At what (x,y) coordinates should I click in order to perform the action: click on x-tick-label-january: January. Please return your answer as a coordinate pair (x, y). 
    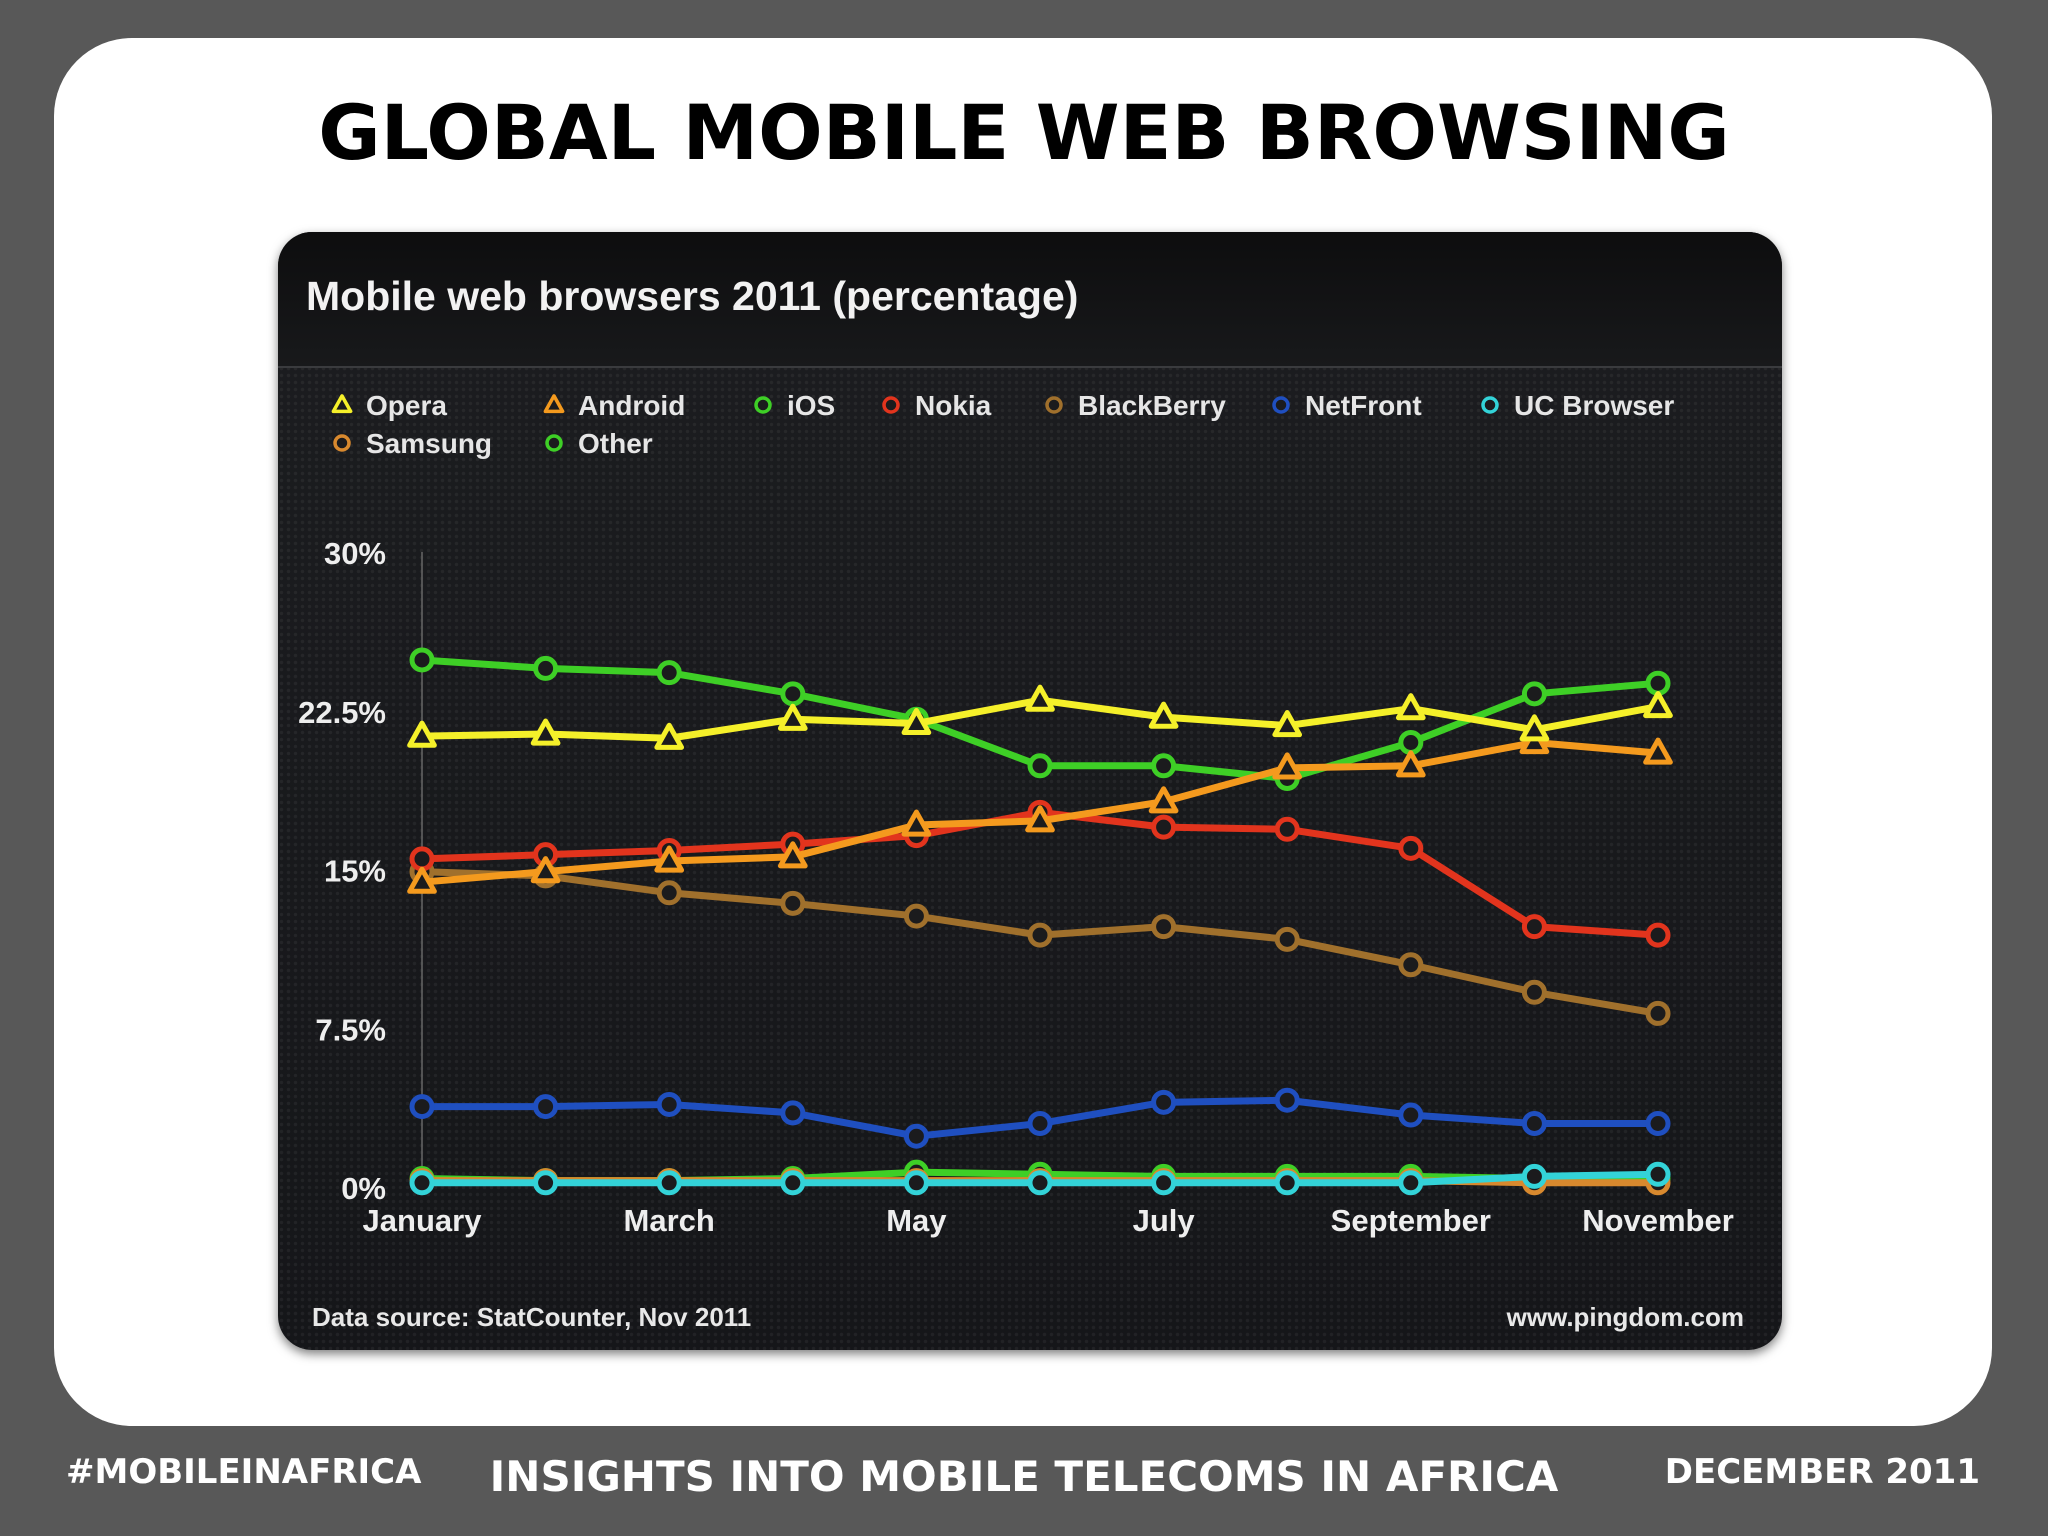
    Looking at the image, I should click on (423, 1220).